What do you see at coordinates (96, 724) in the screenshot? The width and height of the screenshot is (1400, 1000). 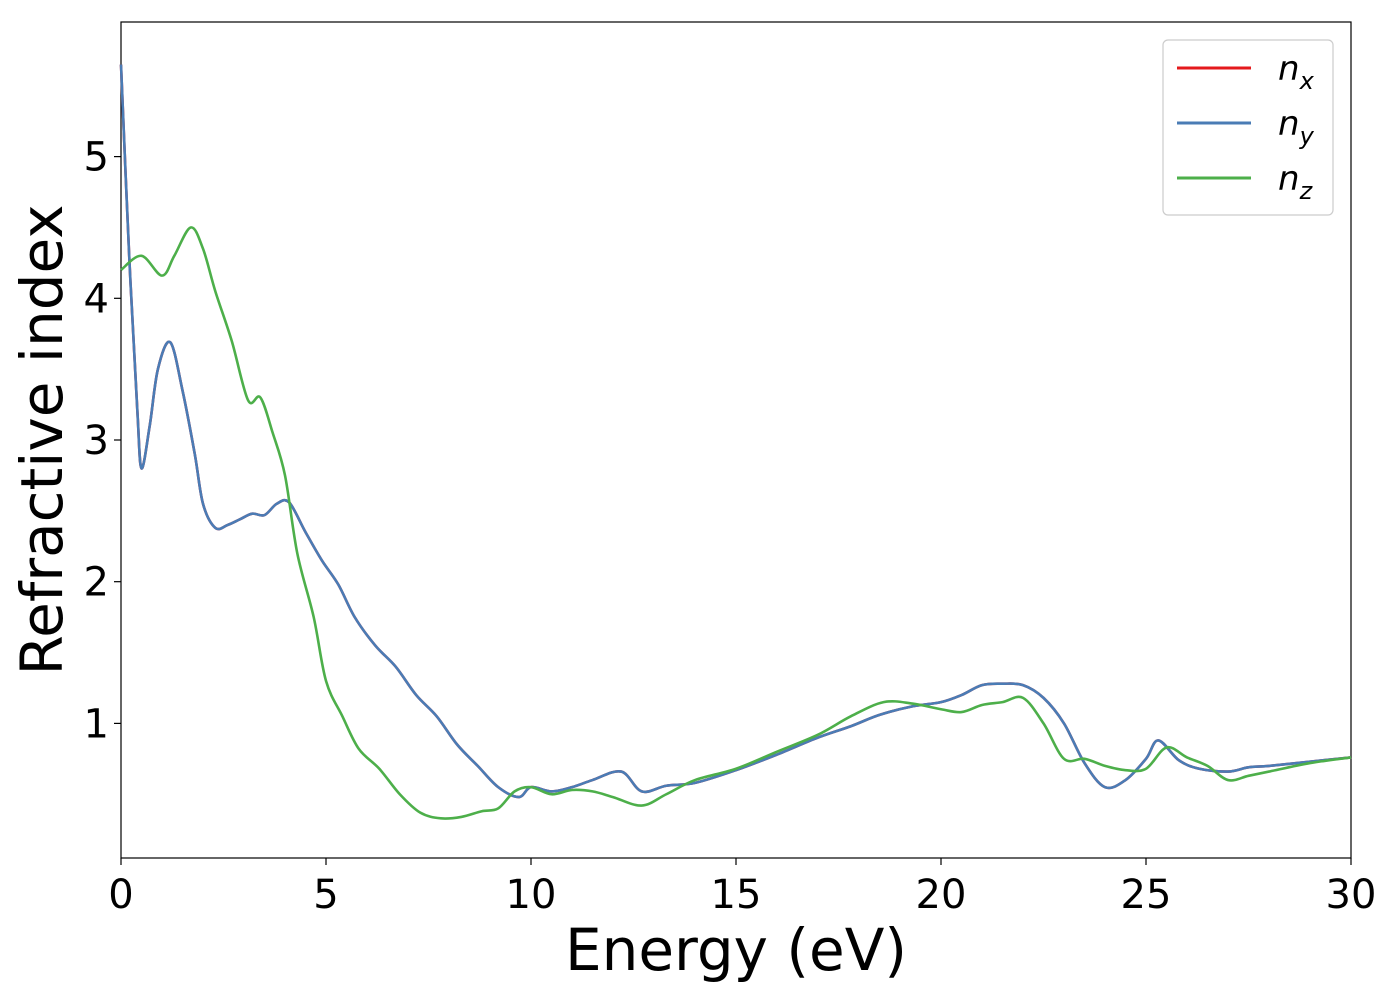 I see `y-tick-label: 1` at bounding box center [96, 724].